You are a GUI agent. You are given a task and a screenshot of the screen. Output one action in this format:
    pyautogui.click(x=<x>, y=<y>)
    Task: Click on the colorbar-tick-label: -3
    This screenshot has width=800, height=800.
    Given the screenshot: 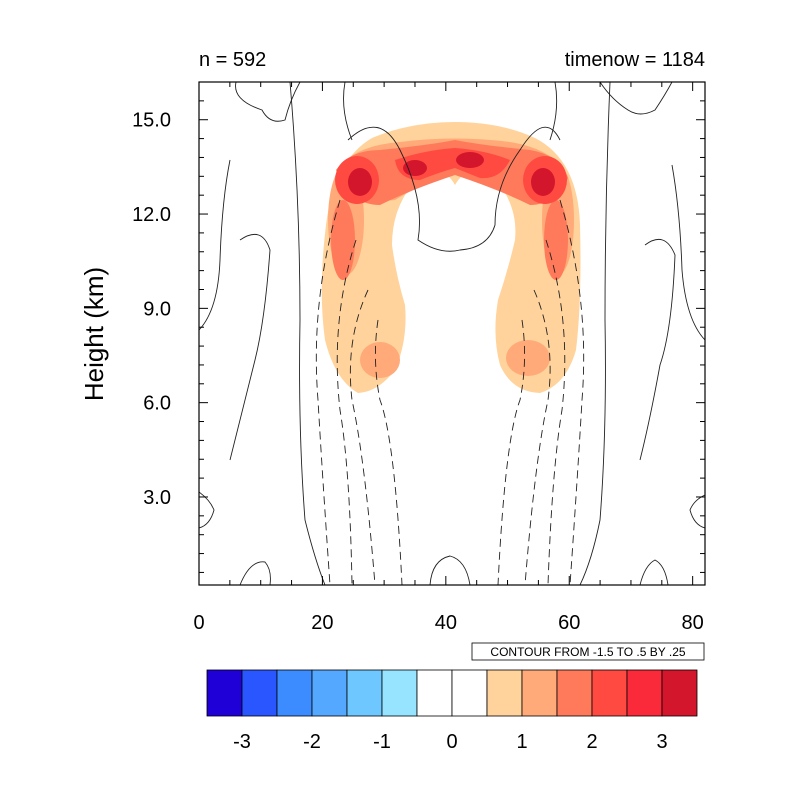 What is the action you would take?
    pyautogui.click(x=242, y=742)
    